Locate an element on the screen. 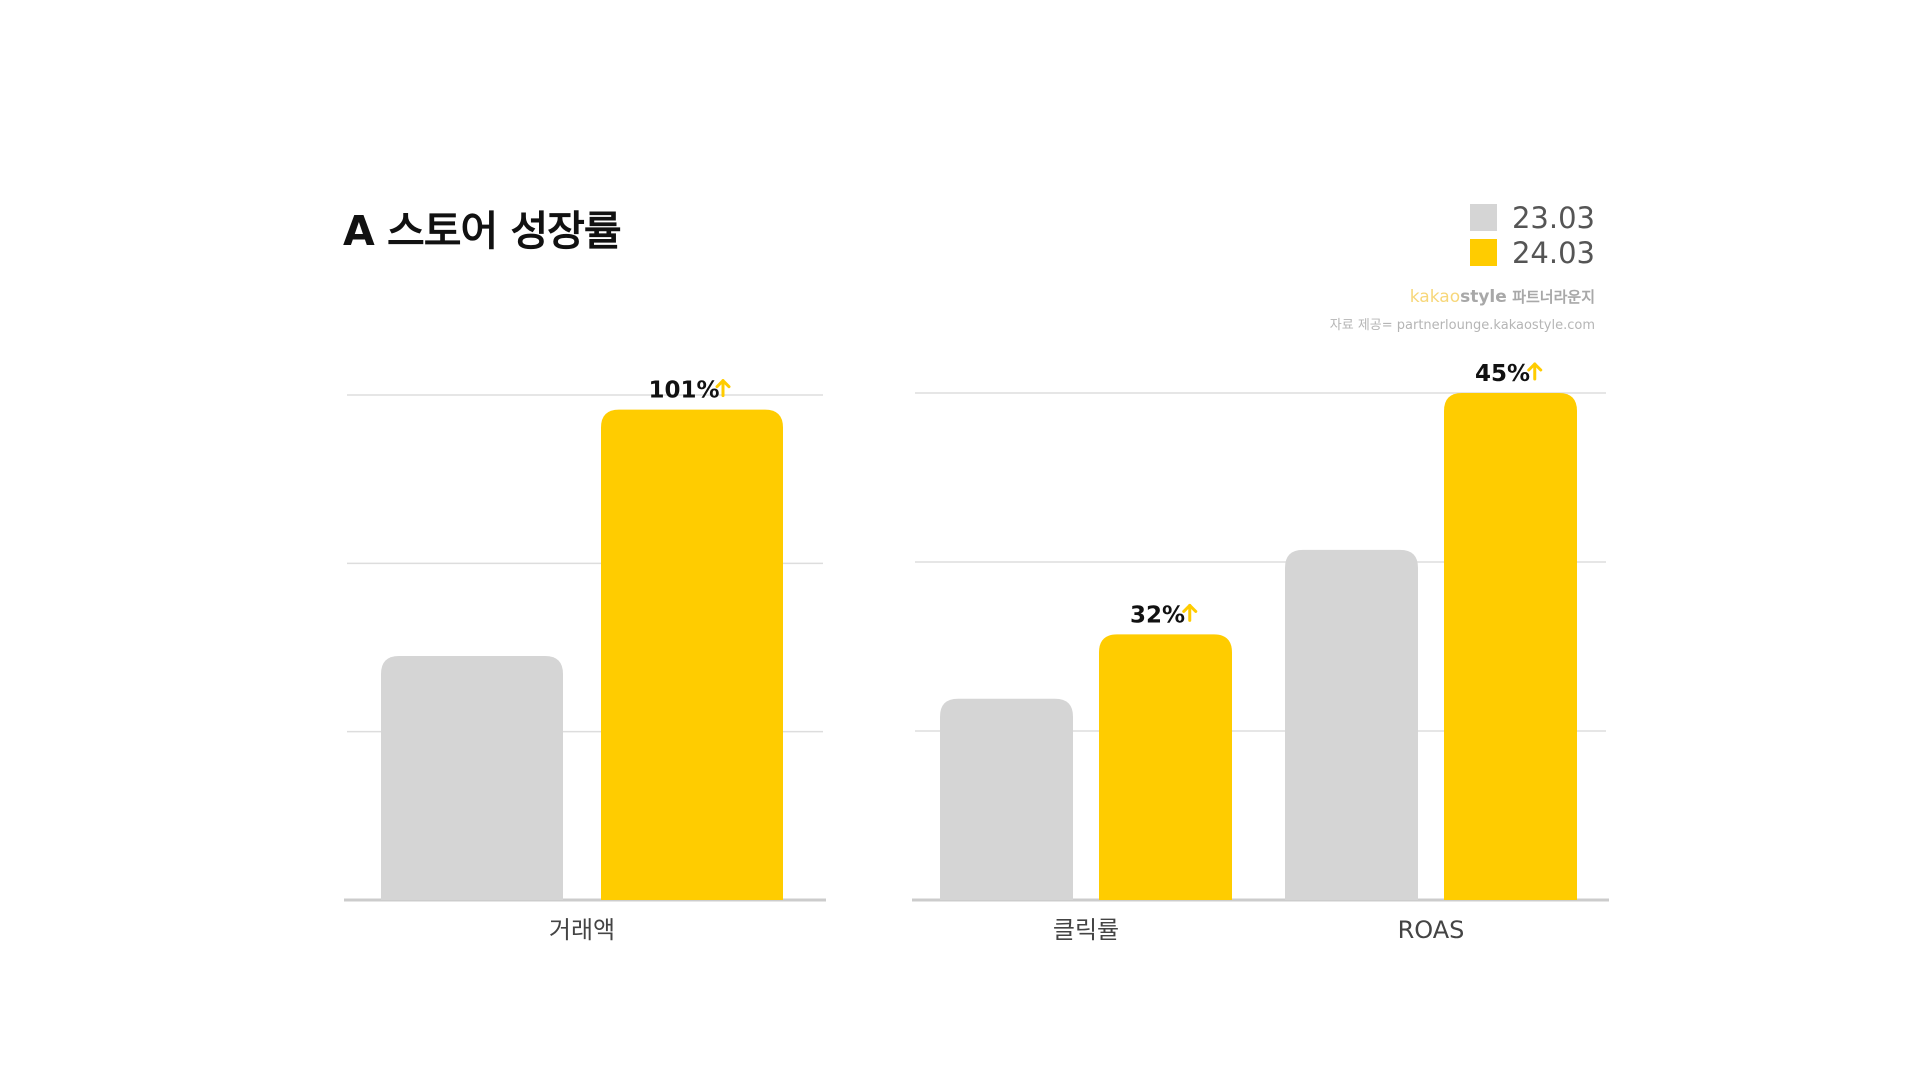 This screenshot has height=1080, width=1920. legend-label-24-03: 24.03 is located at coordinates (1553, 252).